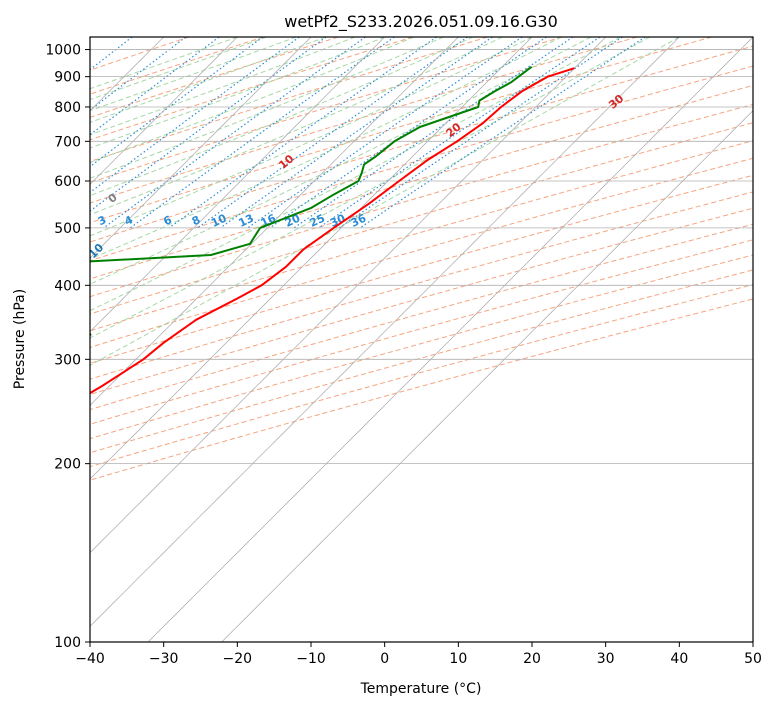 Image resolution: width=775 pixels, height=708 pixels. Describe the element at coordinates (384, 659) in the screenshot. I see `x-tick-label: 0` at that location.